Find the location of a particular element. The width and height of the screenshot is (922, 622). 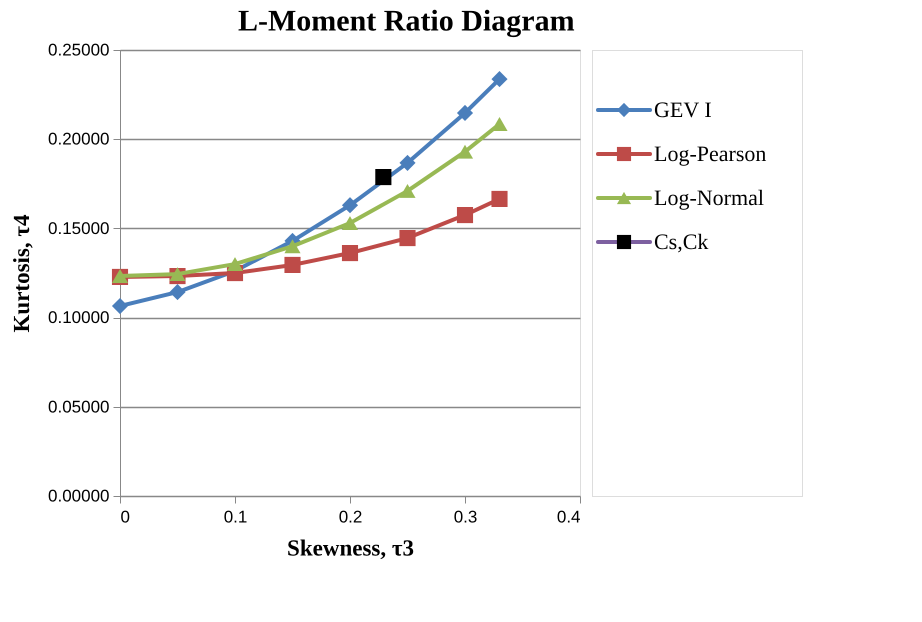

x-axis-title: Skewness, τ3 is located at coordinates (350, 548).